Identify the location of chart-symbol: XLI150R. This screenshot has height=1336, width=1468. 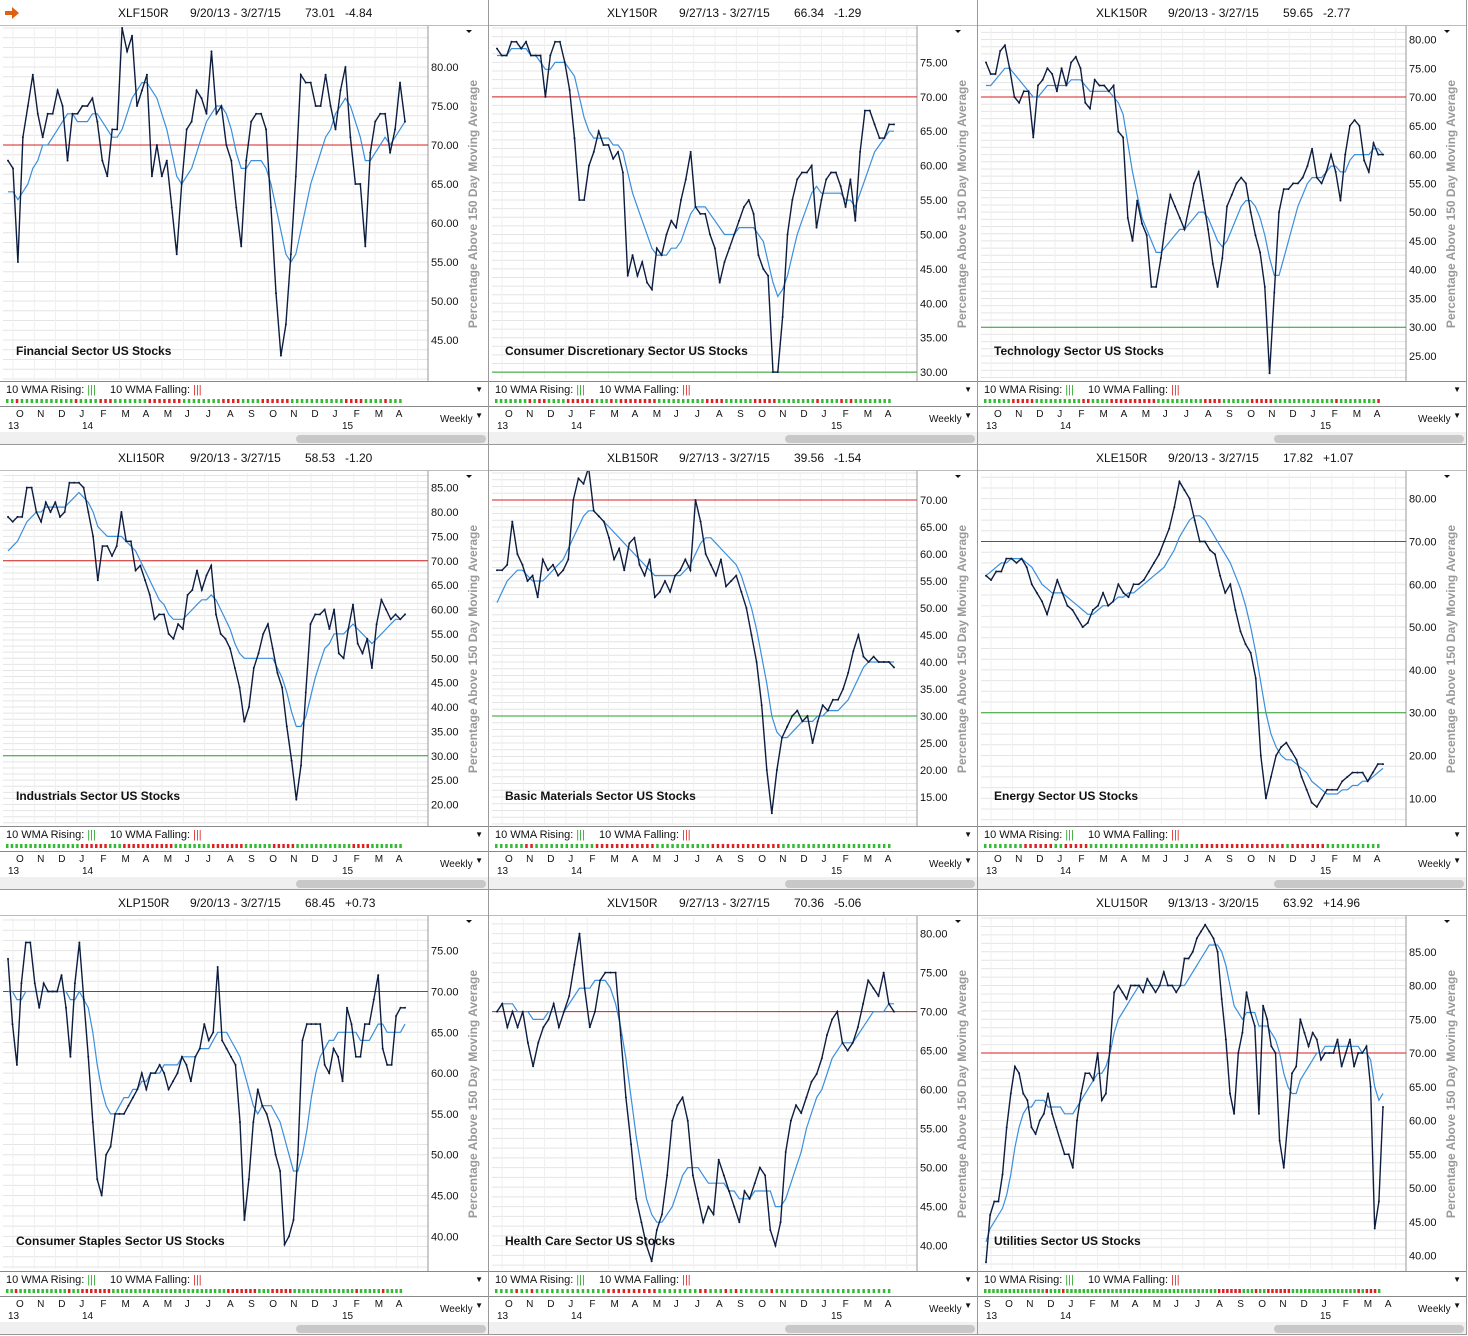
(141, 458).